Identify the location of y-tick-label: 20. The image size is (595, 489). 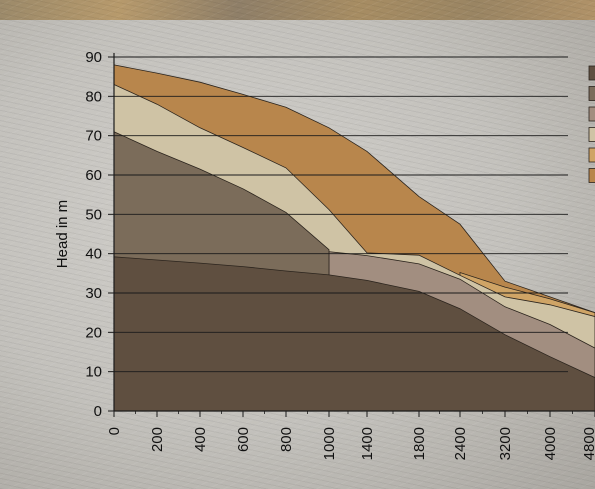
(93, 332).